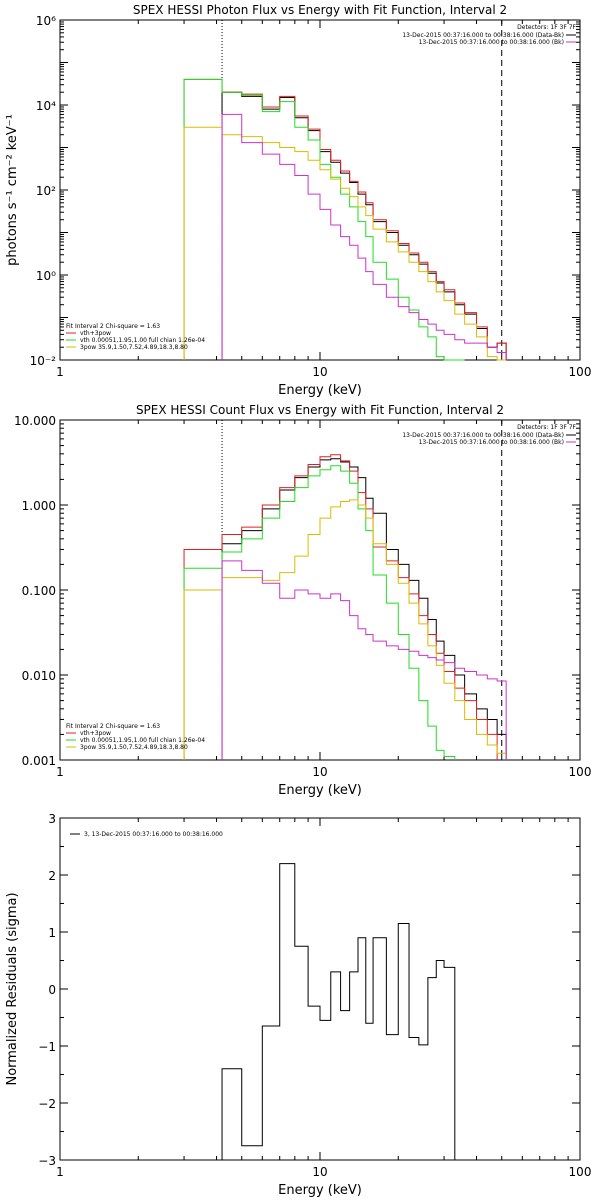  I want to click on y-axis-label: Normalized Residuals (sigma), so click(12, 988).